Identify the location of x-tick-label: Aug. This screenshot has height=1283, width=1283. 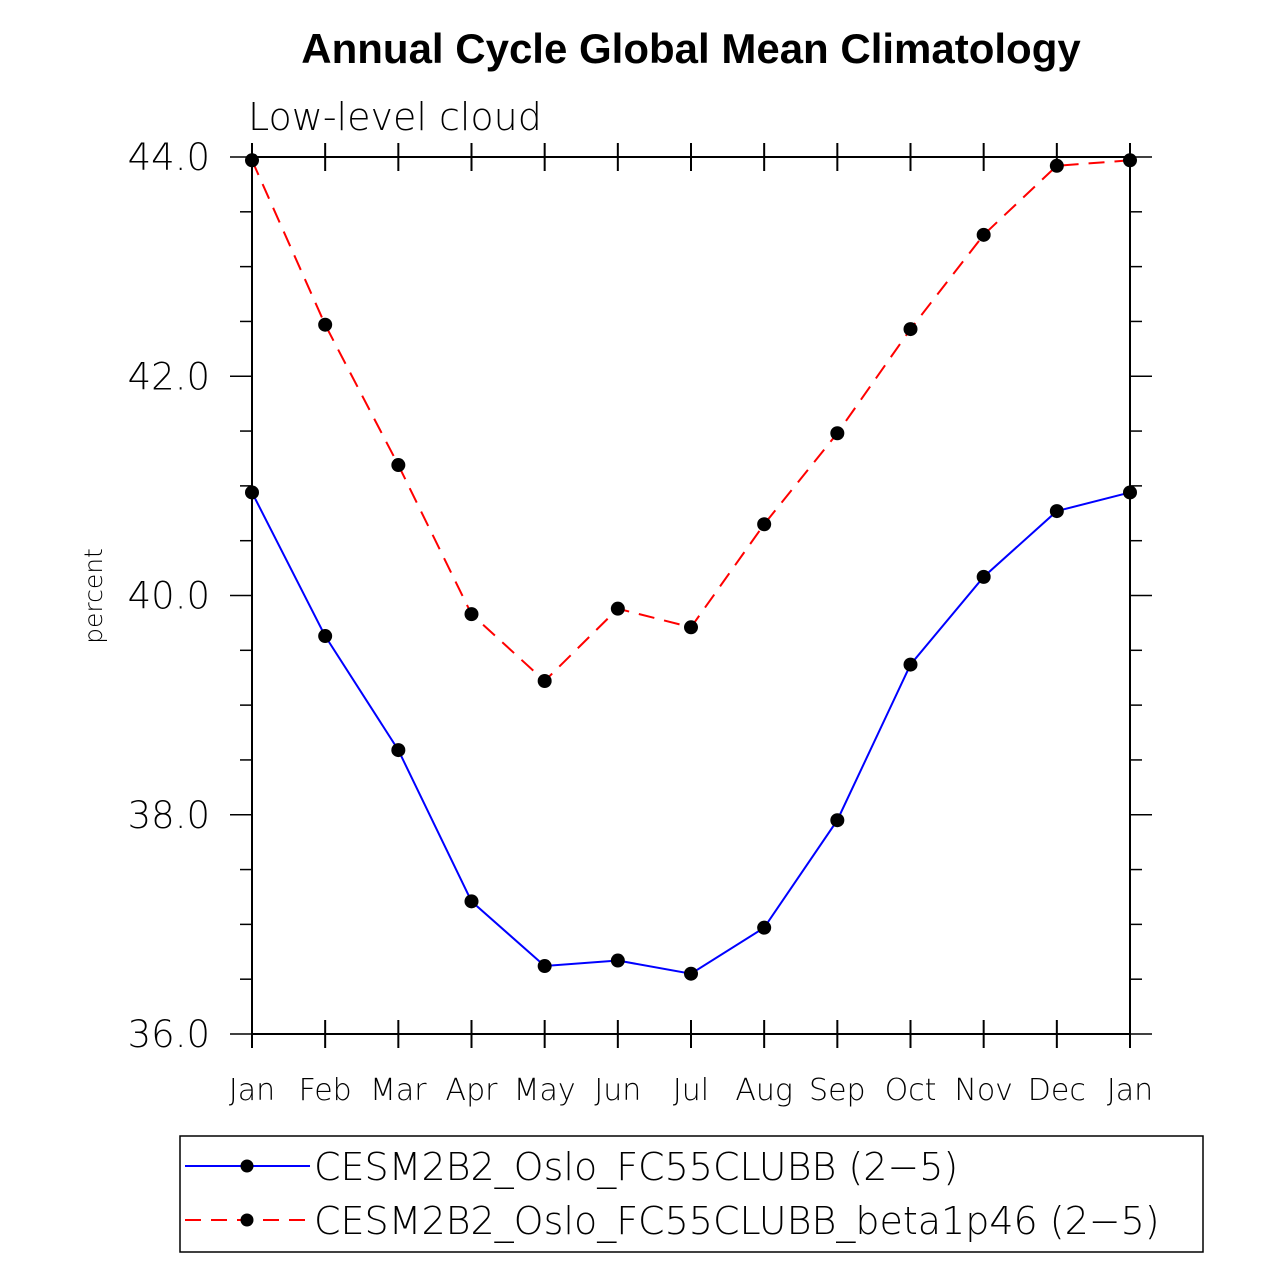
(764, 1090).